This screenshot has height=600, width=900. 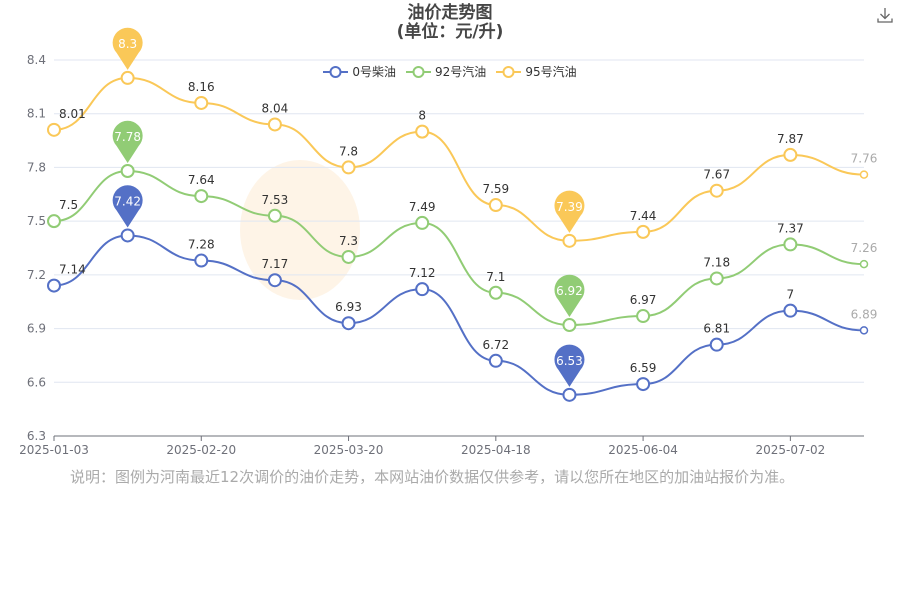 What do you see at coordinates (72, 270) in the screenshot?
I see `data-label: 7.14` at bounding box center [72, 270].